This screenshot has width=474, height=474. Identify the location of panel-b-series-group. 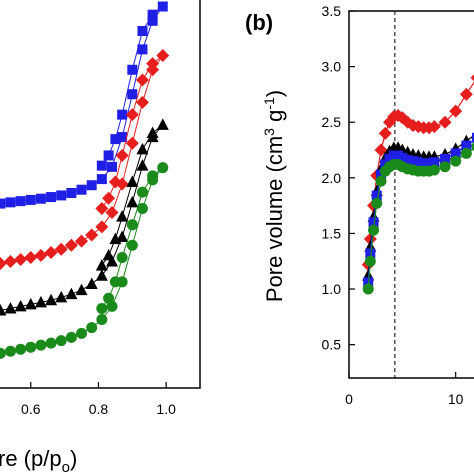
(417, 184).